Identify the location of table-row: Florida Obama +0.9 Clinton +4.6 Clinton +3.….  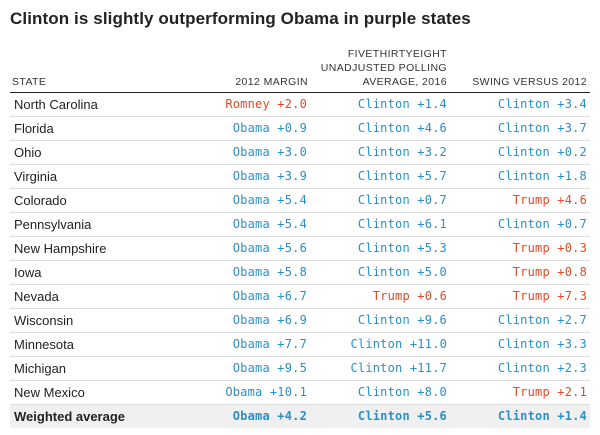
(300, 128).